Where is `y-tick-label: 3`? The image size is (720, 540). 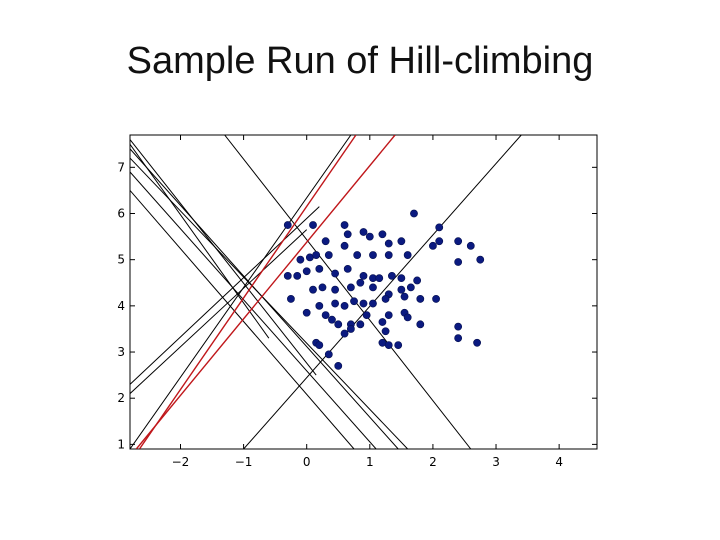 y-tick-label: 3 is located at coordinates (121, 352).